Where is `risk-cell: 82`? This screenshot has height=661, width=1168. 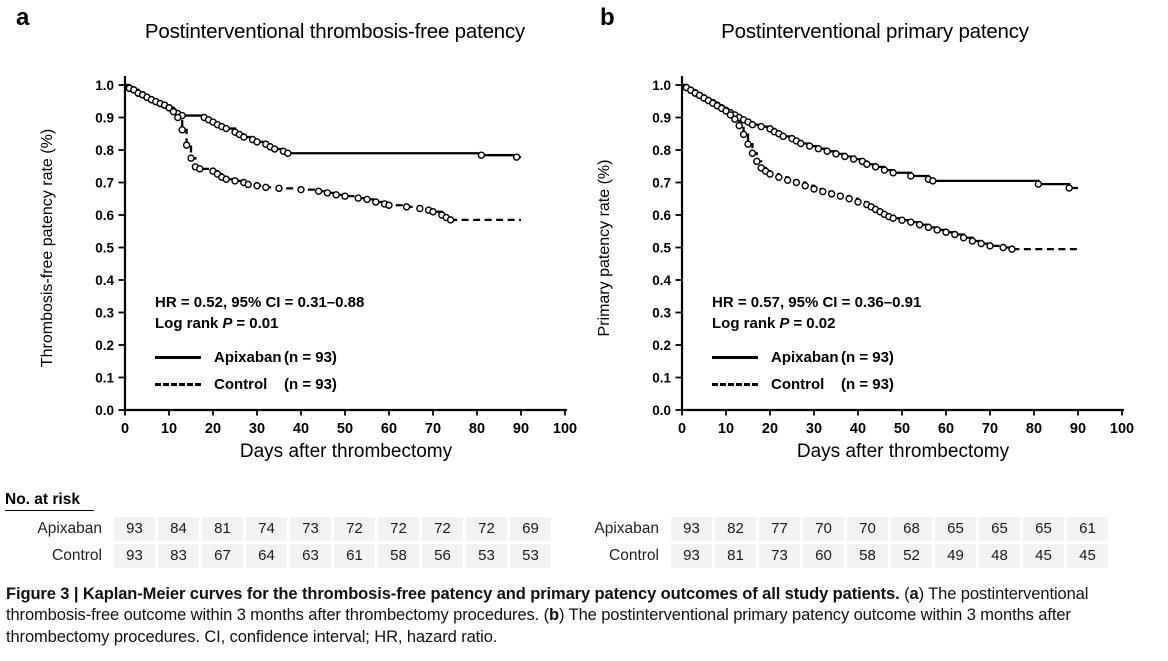 risk-cell: 82 is located at coordinates (735, 529).